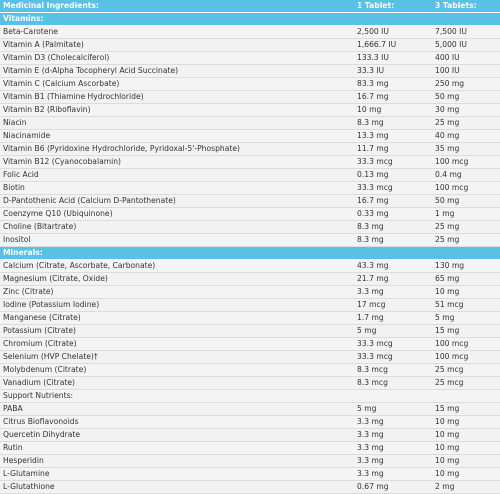 The image size is (500, 494). What do you see at coordinates (466, 71) in the screenshot?
I see `amount-three-tablets: 100 IU` at bounding box center [466, 71].